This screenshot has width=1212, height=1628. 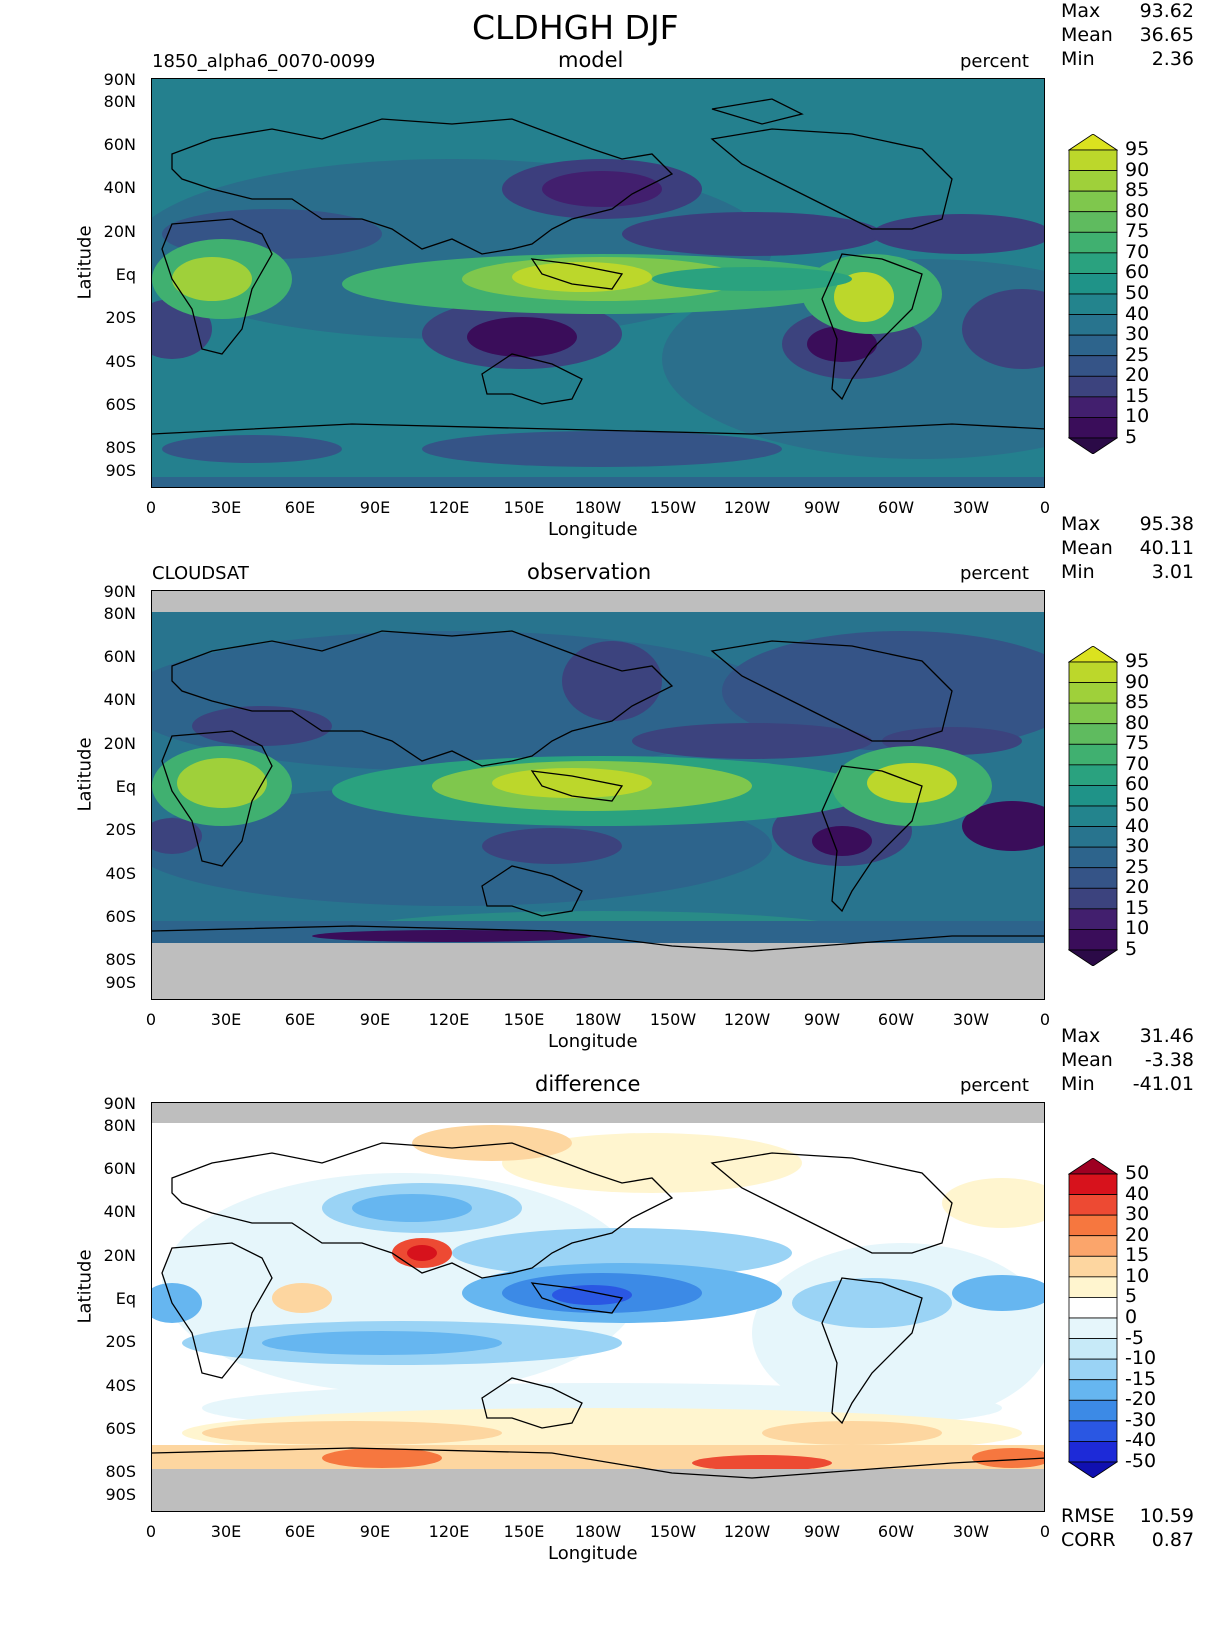 I want to click on colorbar-tick-label: 0, so click(x=1131, y=1317).